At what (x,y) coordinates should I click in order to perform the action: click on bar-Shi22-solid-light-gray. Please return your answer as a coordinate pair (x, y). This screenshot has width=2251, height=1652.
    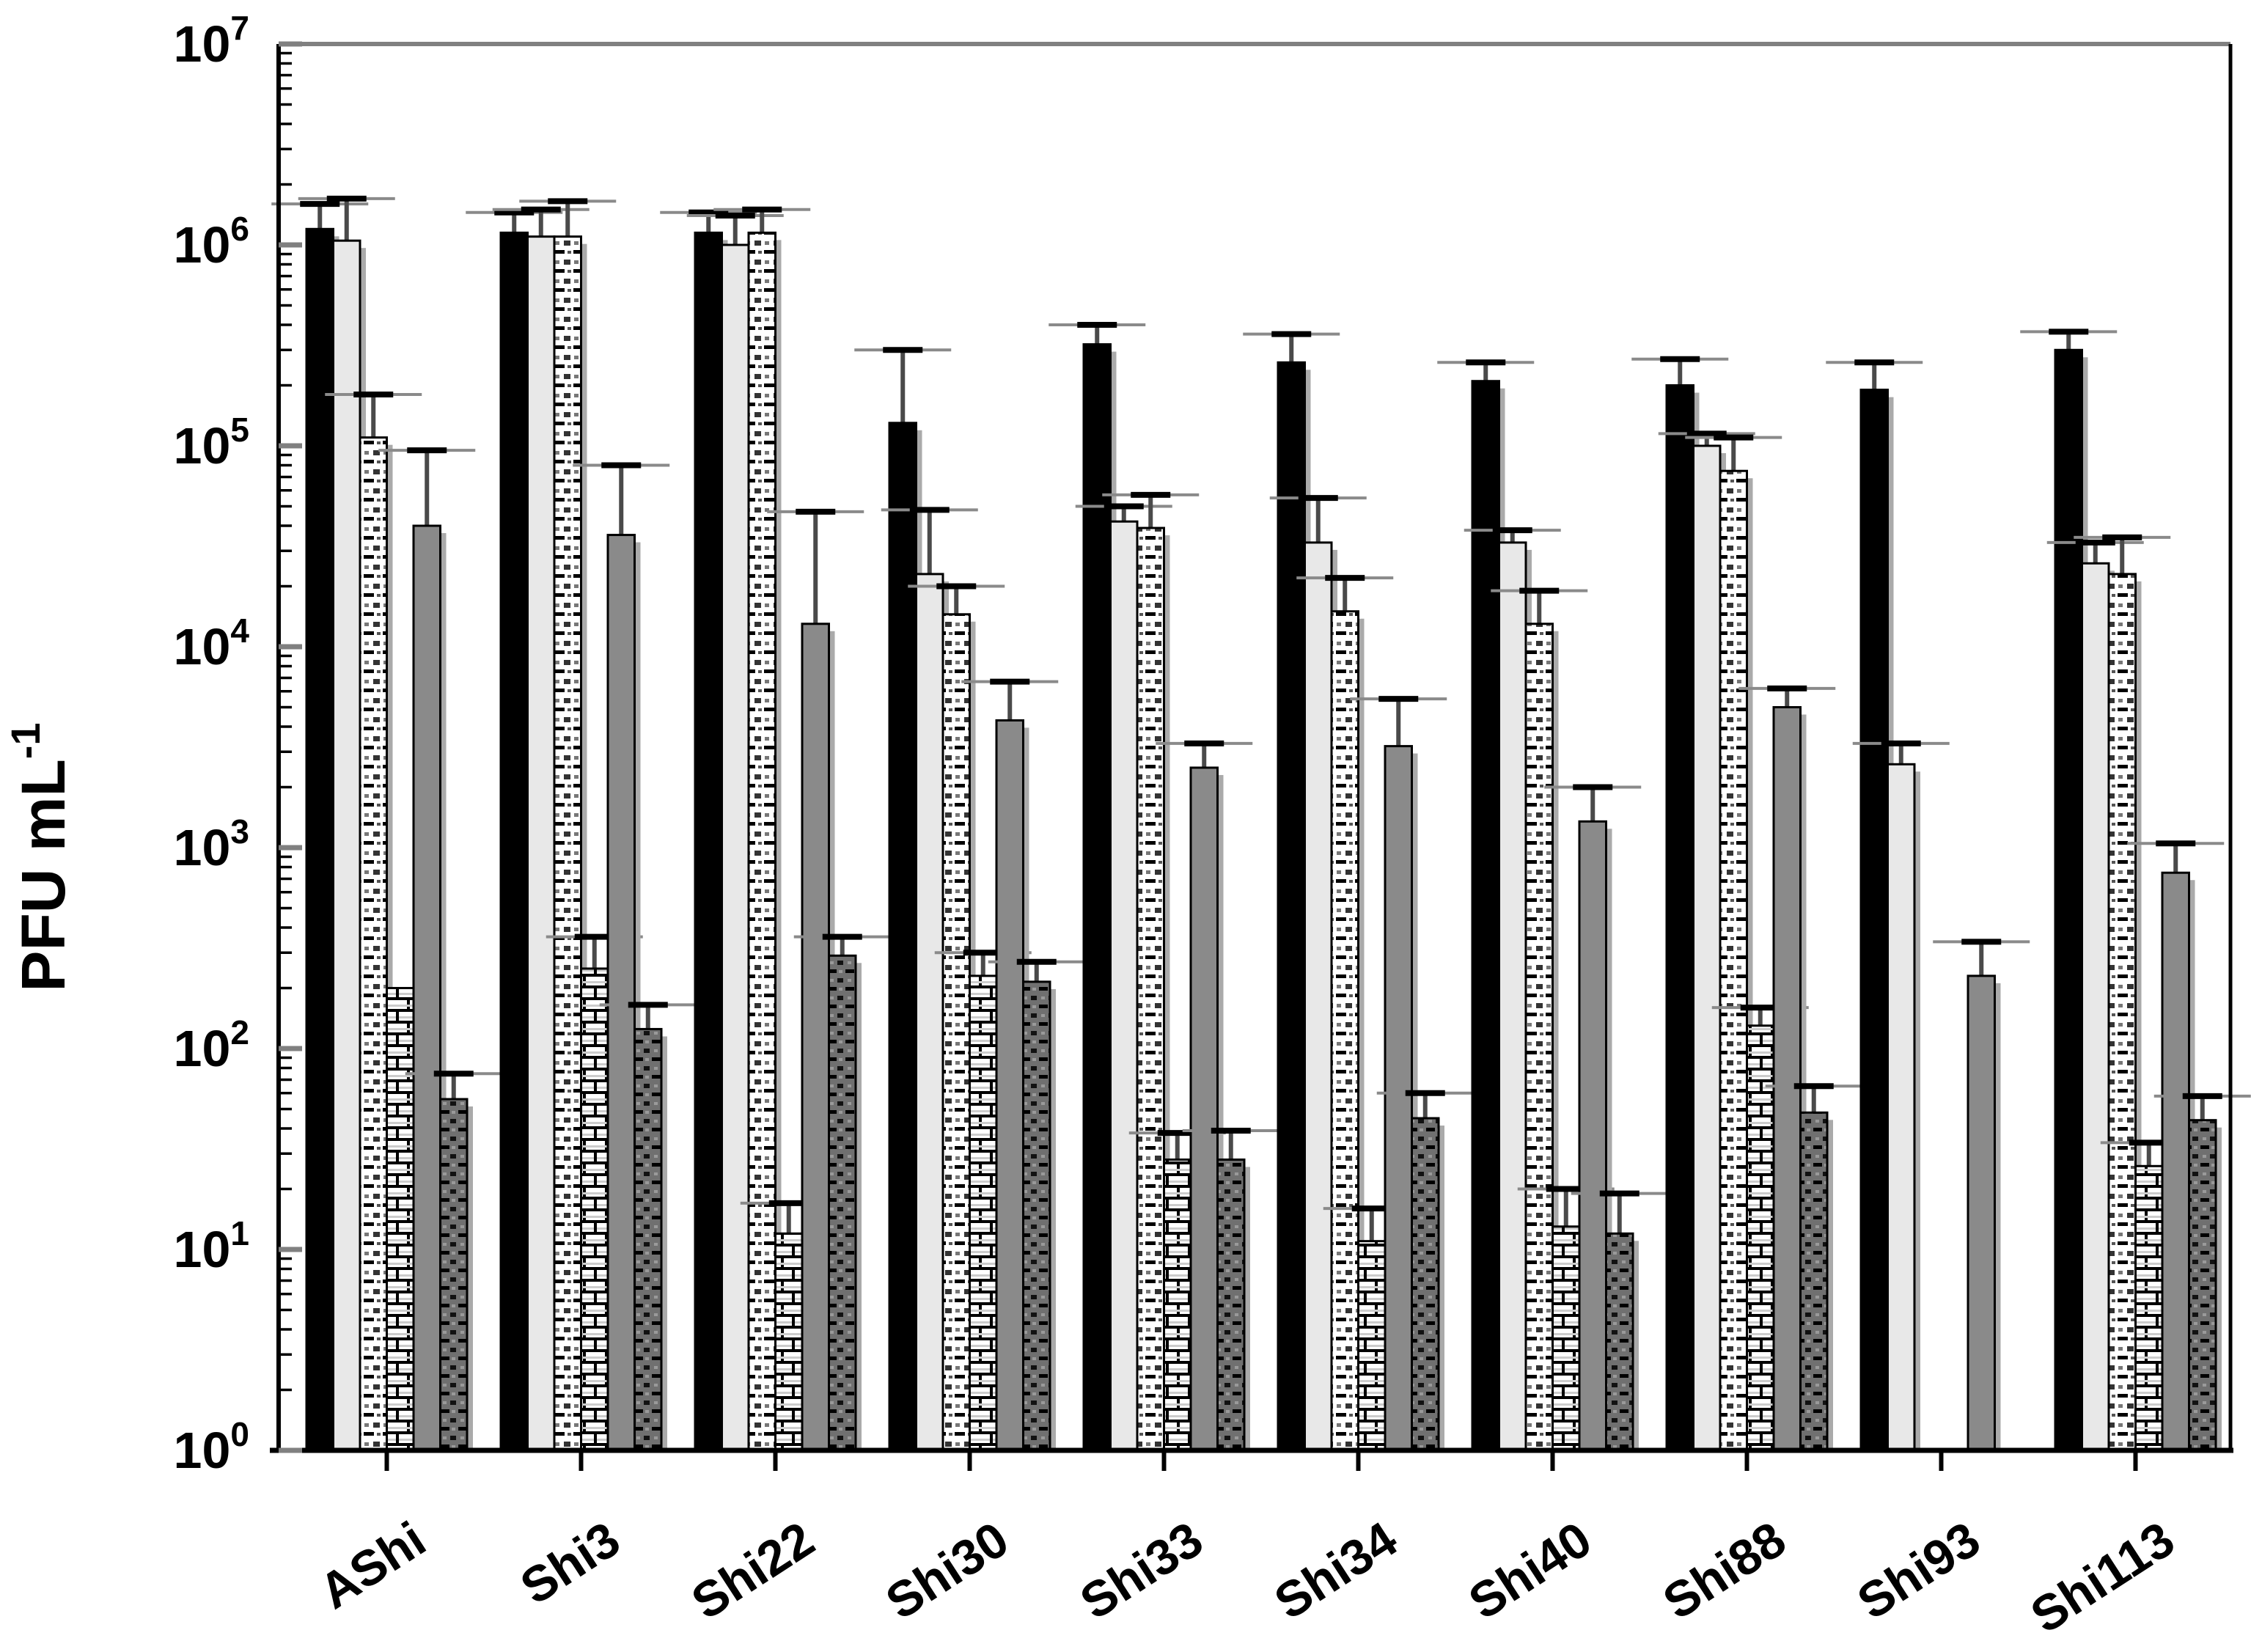
    Looking at the image, I should click on (735, 848).